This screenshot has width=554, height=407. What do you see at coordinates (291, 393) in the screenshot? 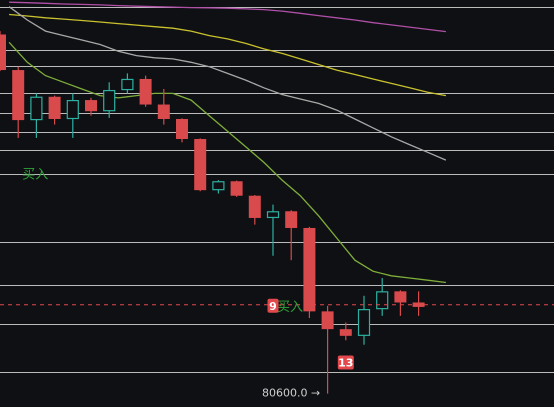
I see `low-price-label: 80600.0 →` at bounding box center [291, 393].